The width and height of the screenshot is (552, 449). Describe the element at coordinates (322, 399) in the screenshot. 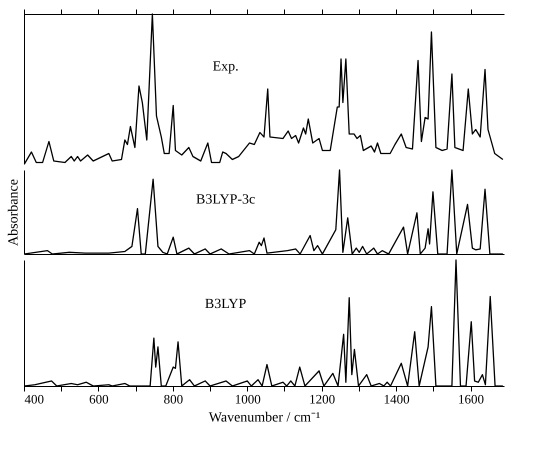

I see `x-tick-label: 1200` at that location.